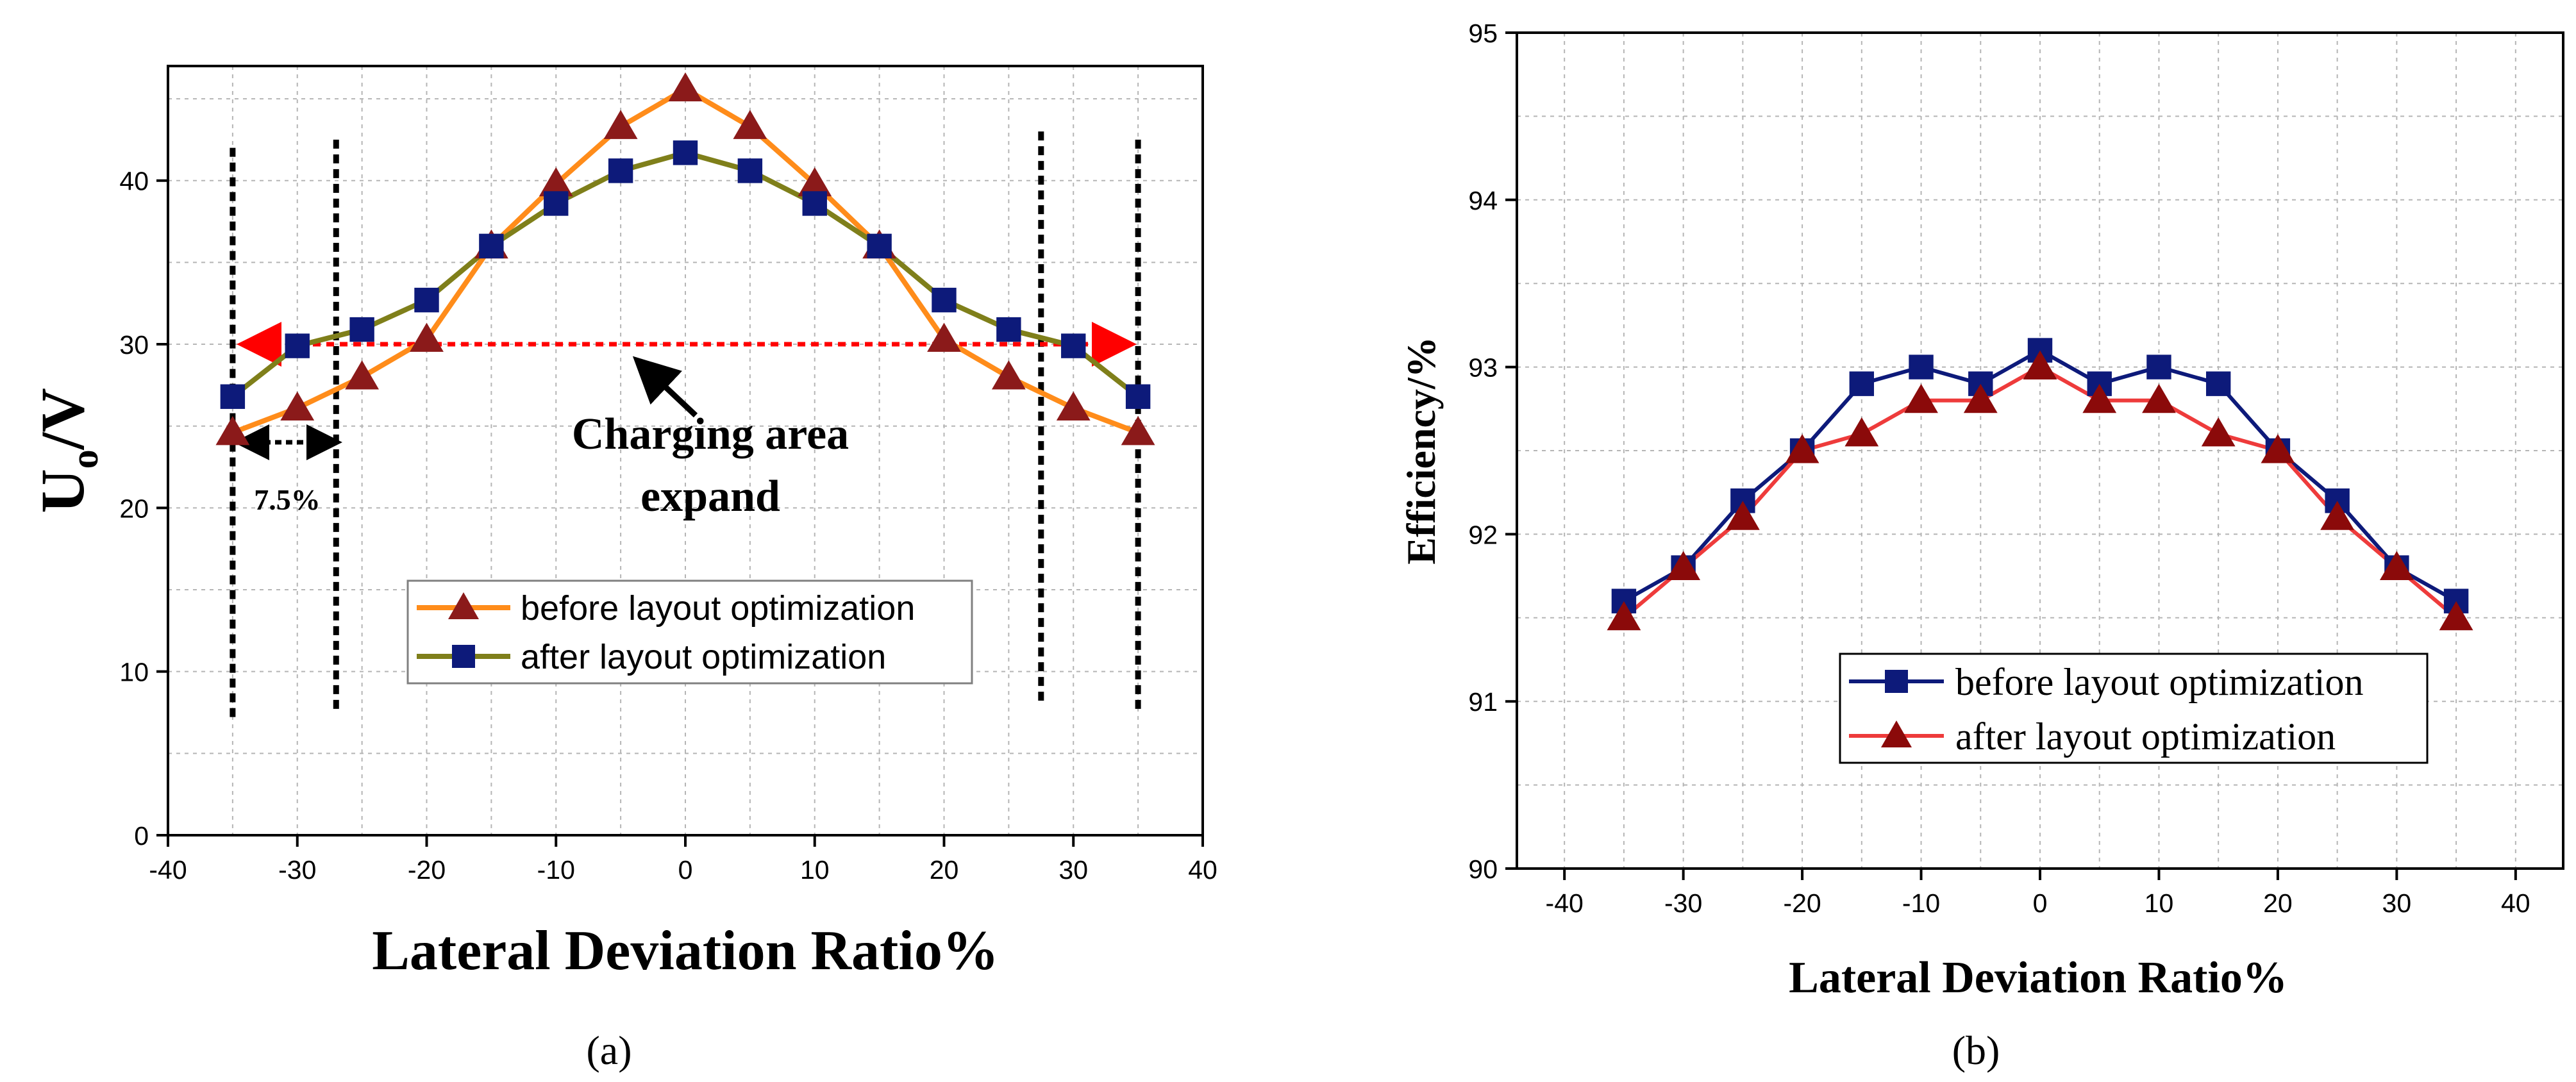  Describe the element at coordinates (2159, 682) in the screenshot. I see `chart-b-legend-label-before: before layout optimization` at that location.